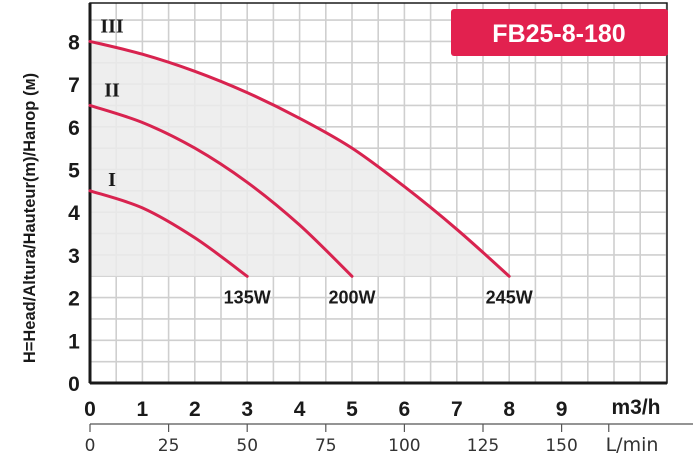  I want to click on x-tick-label: 8, so click(509, 409).